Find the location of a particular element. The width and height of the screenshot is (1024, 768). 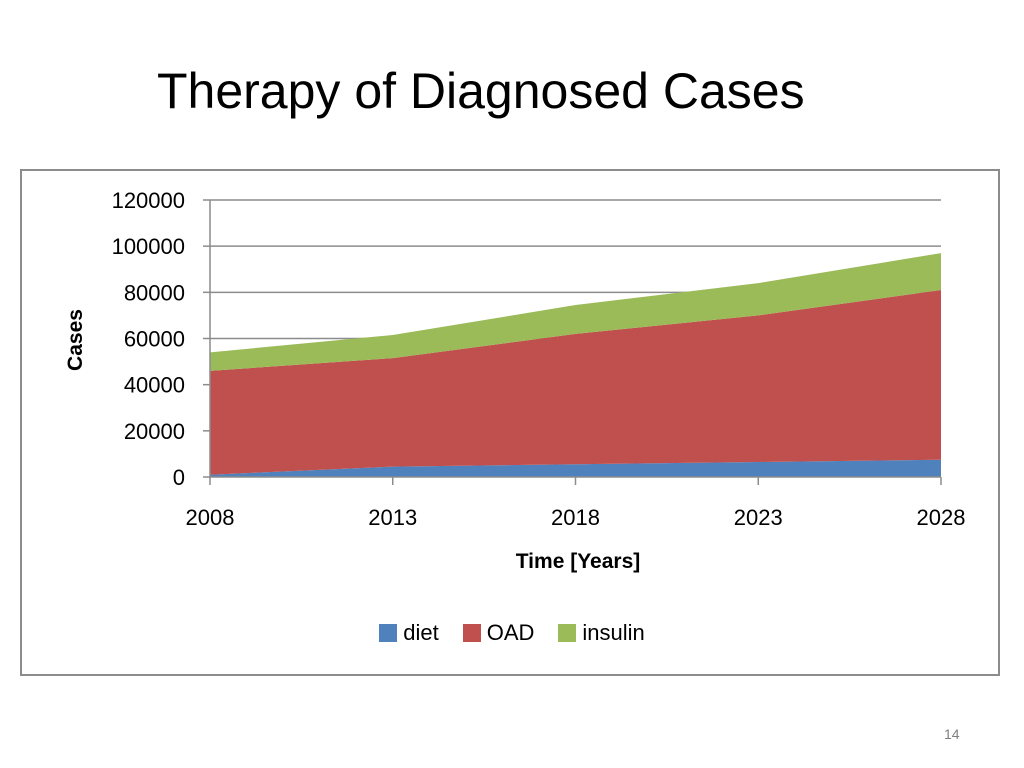

legend-item-diet: diet is located at coordinates (409, 633).